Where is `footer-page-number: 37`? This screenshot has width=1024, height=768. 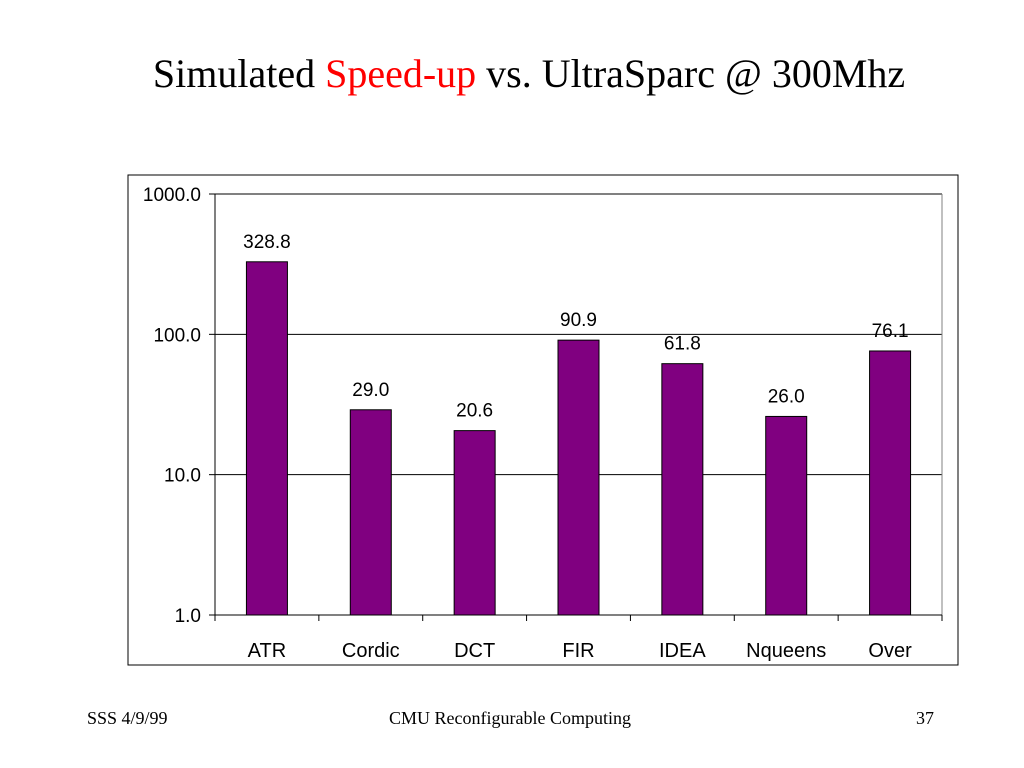 footer-page-number: 37 is located at coordinates (925, 718).